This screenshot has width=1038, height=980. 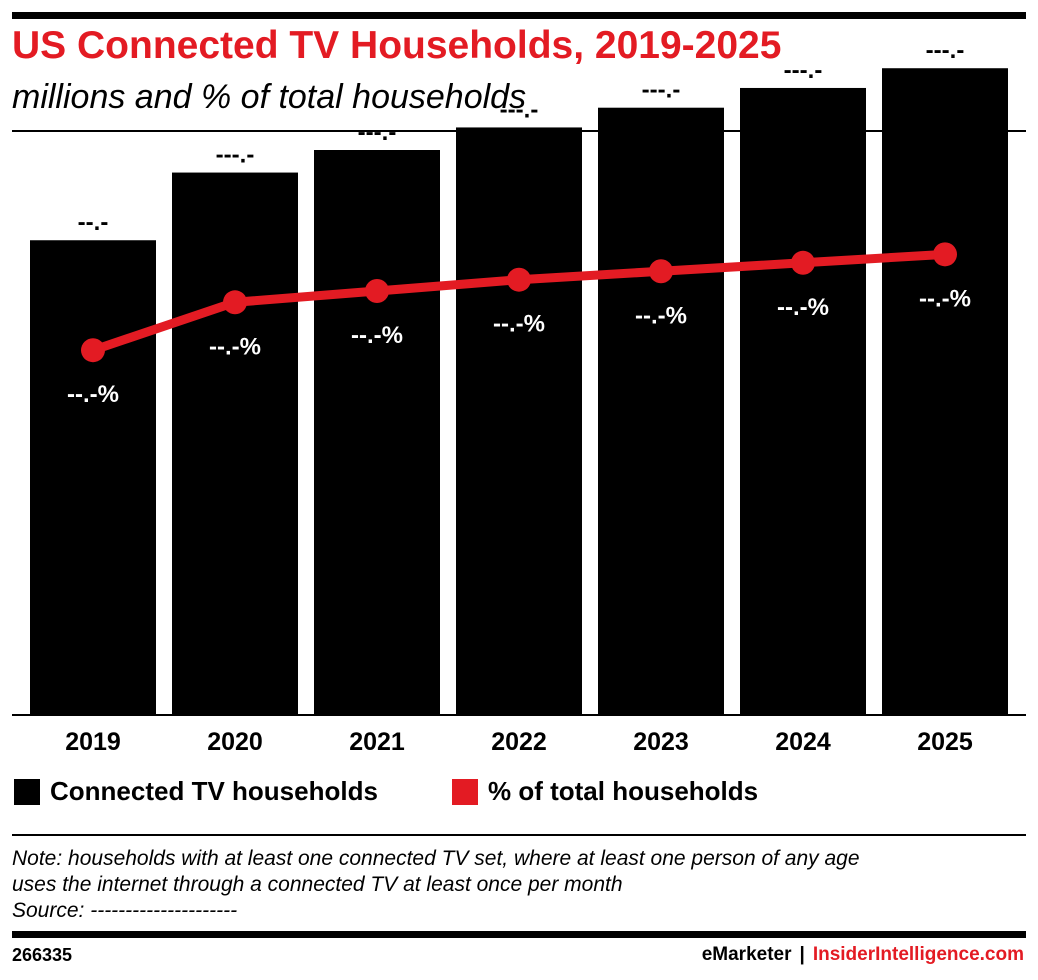 I want to click on footer-brand: eMarketer | InsiderIntelligence.com, so click(x=863, y=955).